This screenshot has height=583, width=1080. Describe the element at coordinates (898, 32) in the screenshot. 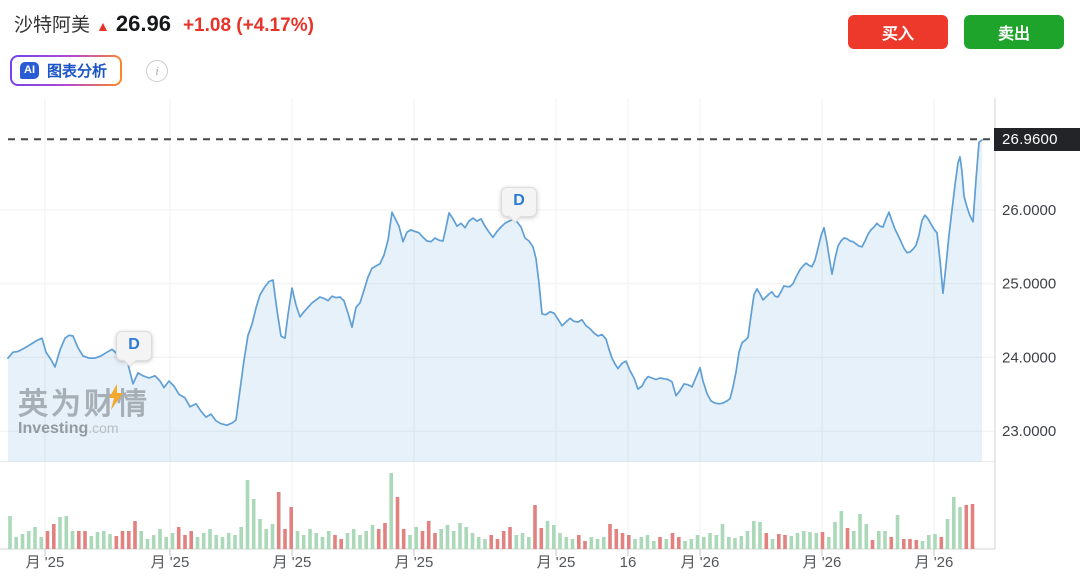

I see `buy-button: 买入` at that location.